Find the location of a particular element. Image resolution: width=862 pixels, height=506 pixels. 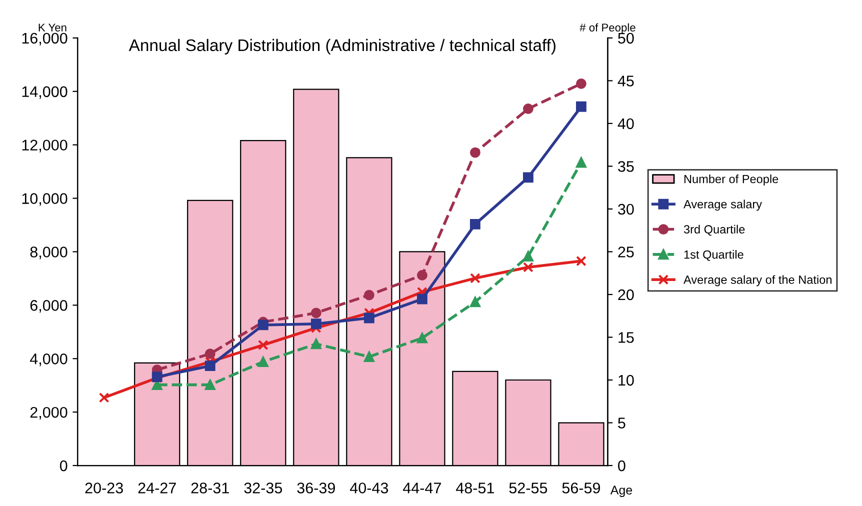

y2-tick-label: 5 is located at coordinates (622, 423).